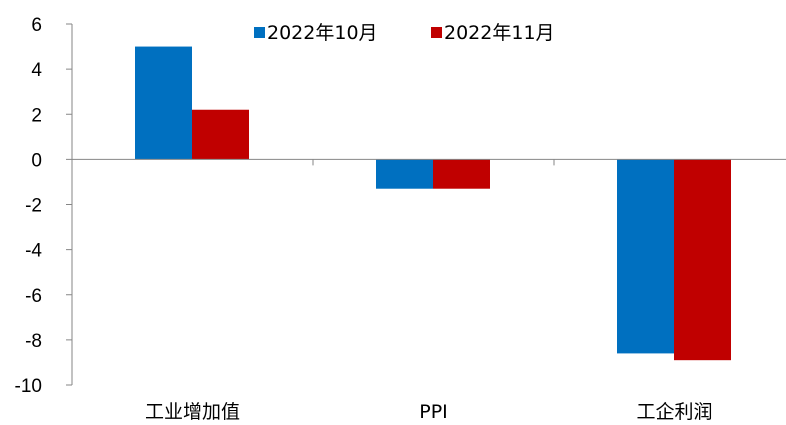 The width and height of the screenshot is (786, 425). I want to click on y-tick-label: -2, so click(33, 206).